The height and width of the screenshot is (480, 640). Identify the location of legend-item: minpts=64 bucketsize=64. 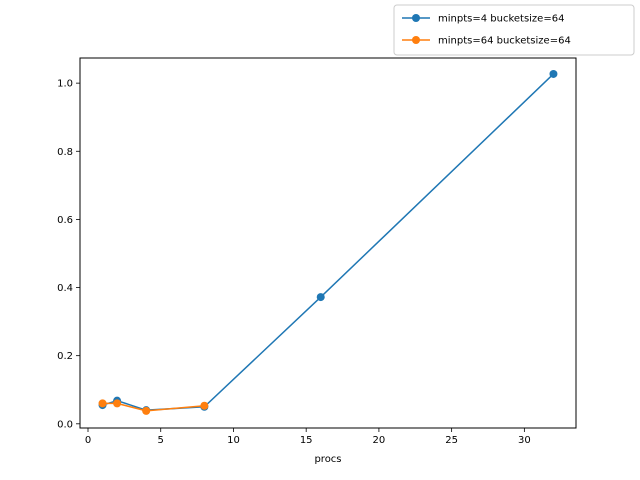
(486, 41).